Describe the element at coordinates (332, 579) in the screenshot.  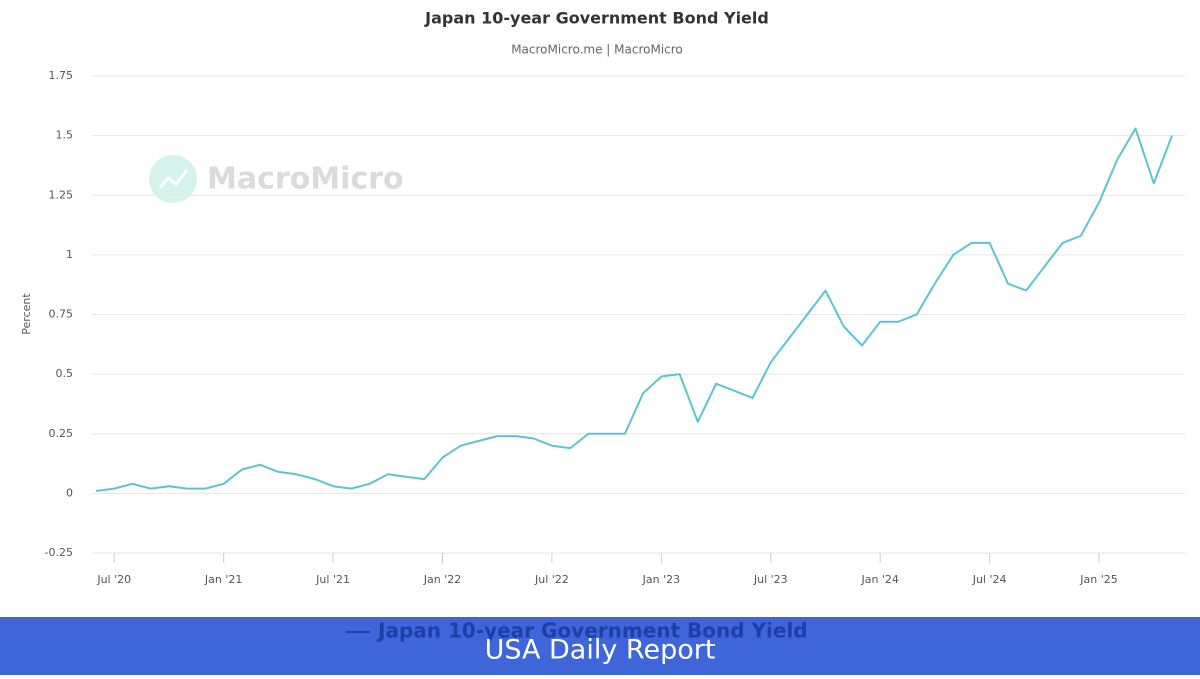
I see `x-tick-label: Jul '21` at that location.